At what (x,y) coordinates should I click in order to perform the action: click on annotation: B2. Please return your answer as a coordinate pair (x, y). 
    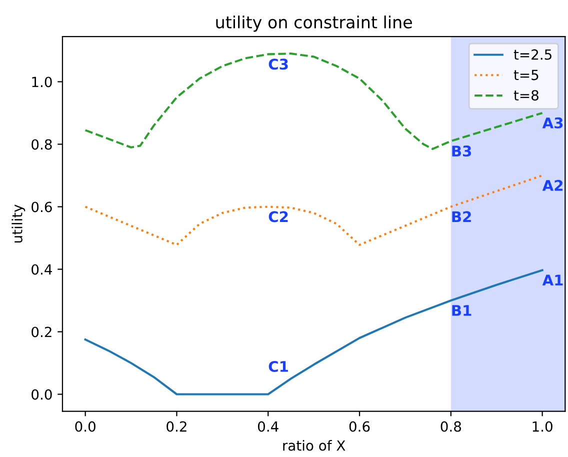
    Looking at the image, I should click on (461, 216).